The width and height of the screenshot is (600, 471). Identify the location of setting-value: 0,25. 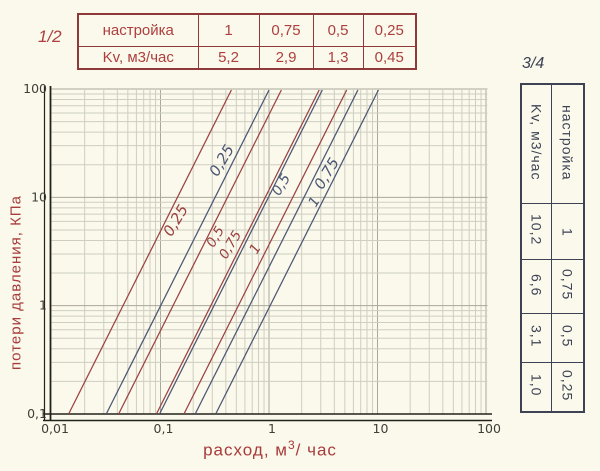
(567, 385).